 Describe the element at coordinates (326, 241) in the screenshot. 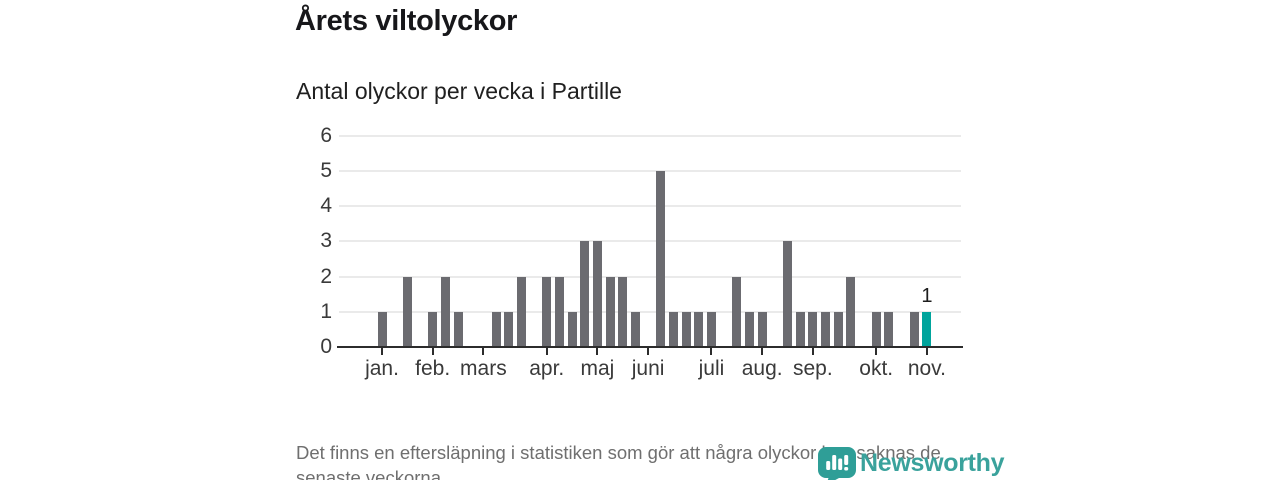

I see `y-axis-label: 3` at that location.